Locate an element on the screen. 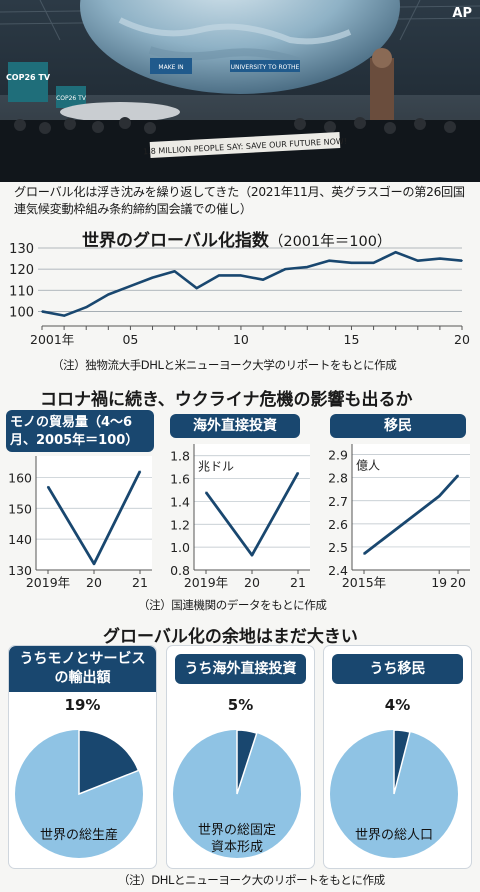 This screenshot has width=480, height=892. y-tick-label: 1.8 is located at coordinates (180, 456).